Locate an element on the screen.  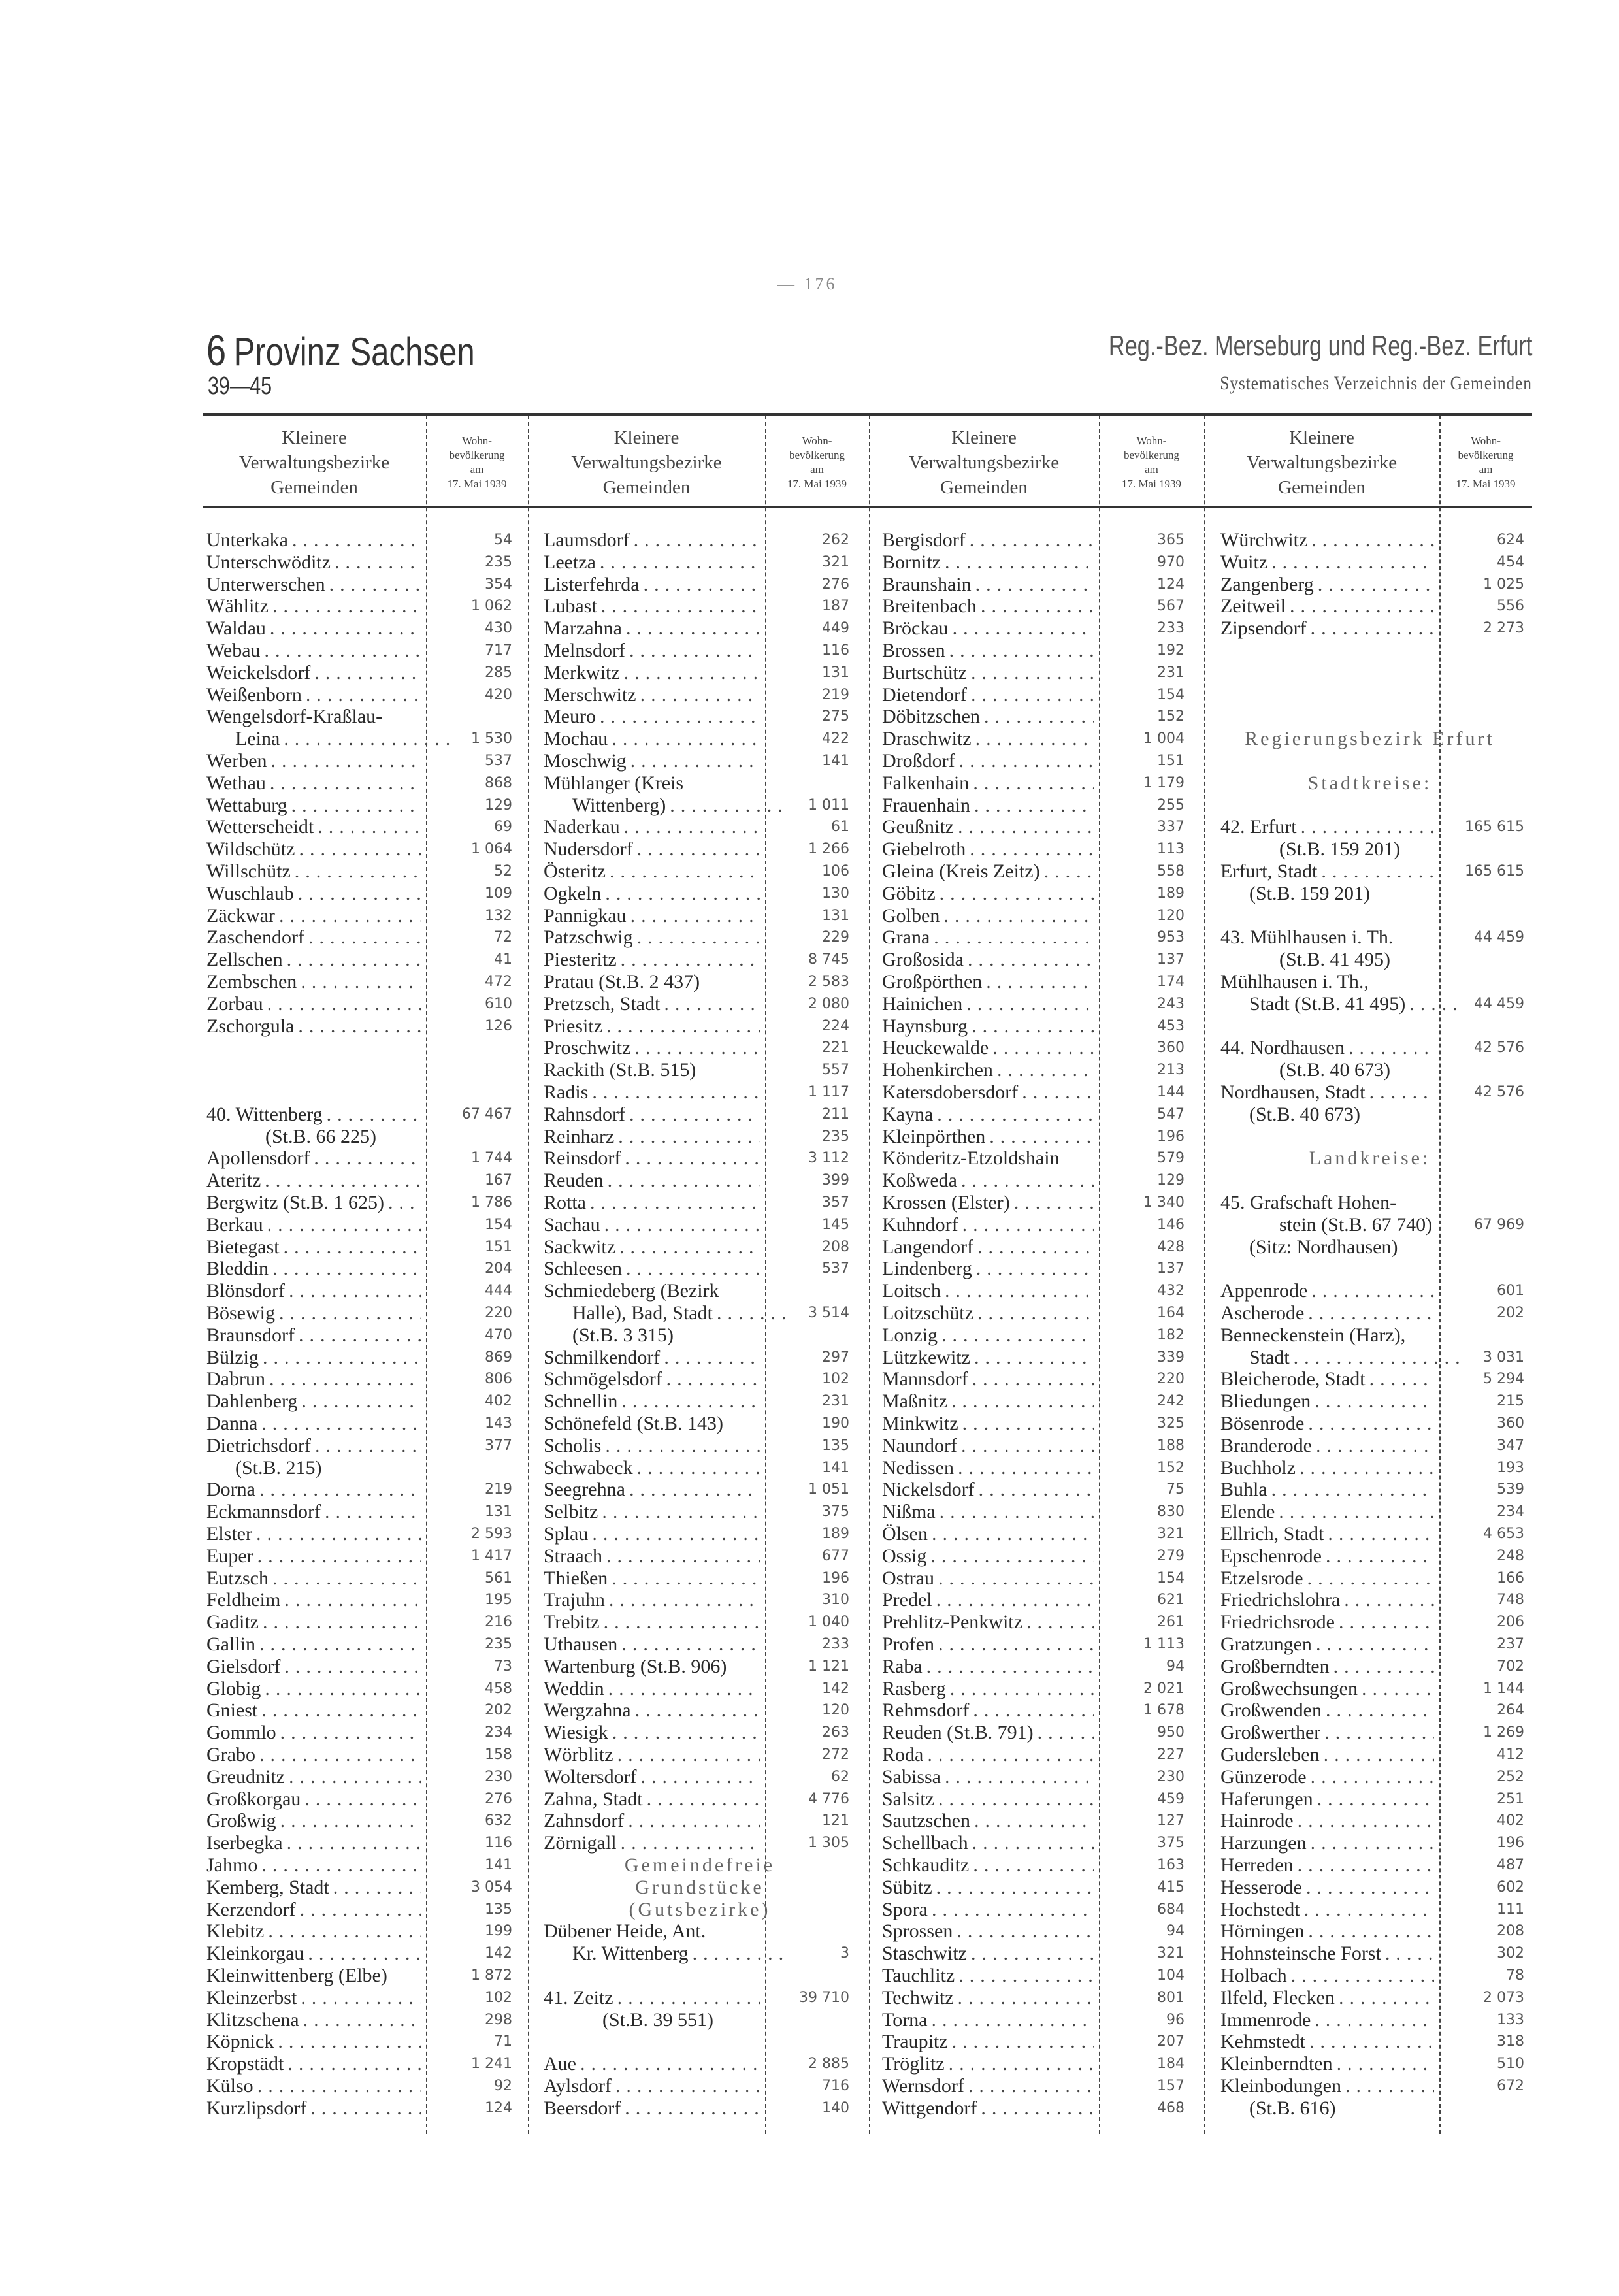
population-value: 102 is located at coordinates (499, 1997).